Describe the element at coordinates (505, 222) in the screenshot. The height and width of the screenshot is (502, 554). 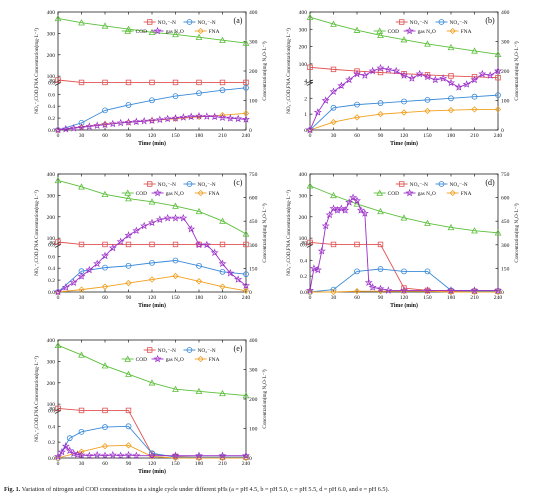
I see `y2-tick-label: 450` at that location.